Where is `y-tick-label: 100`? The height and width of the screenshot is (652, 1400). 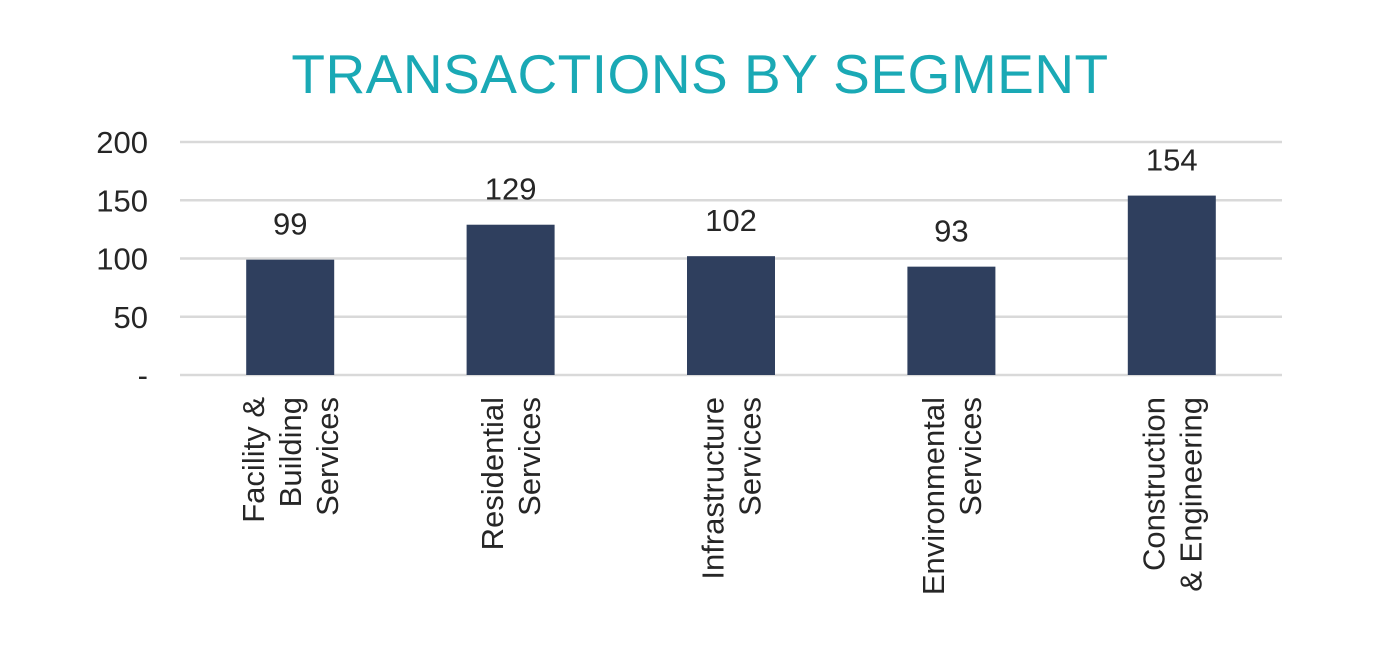
y-tick-label: 100 is located at coordinates (122, 259).